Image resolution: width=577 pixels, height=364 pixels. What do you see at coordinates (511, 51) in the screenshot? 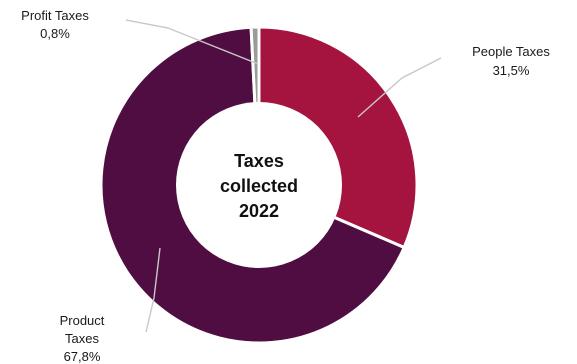
I see `label-people-taxes-name: People Taxes` at bounding box center [511, 51].